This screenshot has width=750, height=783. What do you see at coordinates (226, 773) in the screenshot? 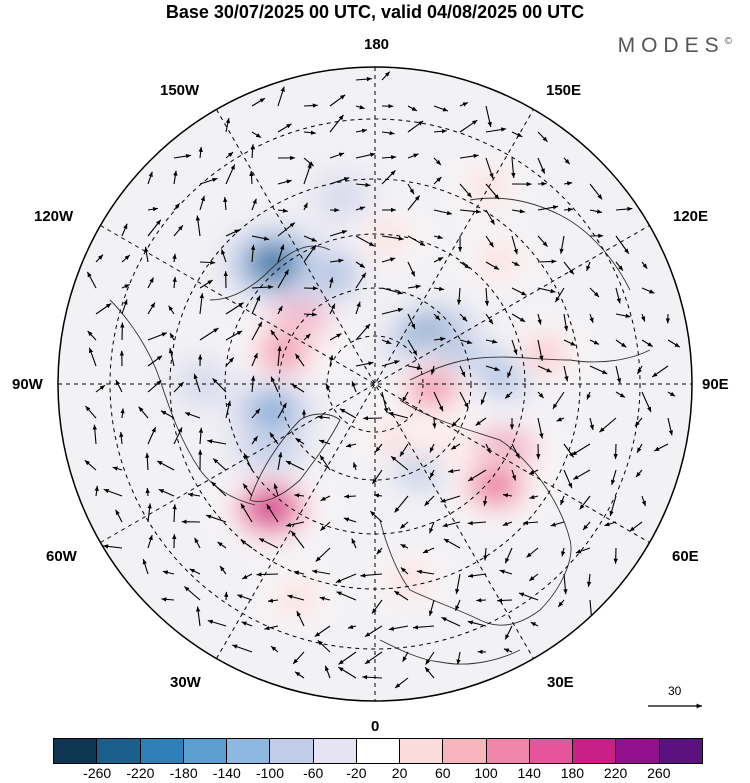
I see `colorbar-tick-label: -140` at bounding box center [226, 773].